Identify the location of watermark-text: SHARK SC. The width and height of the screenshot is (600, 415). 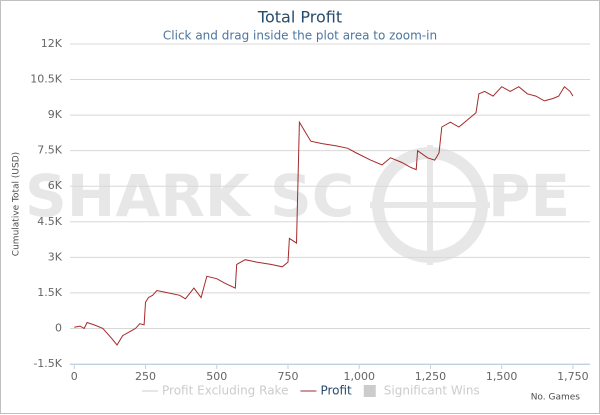
(189, 196).